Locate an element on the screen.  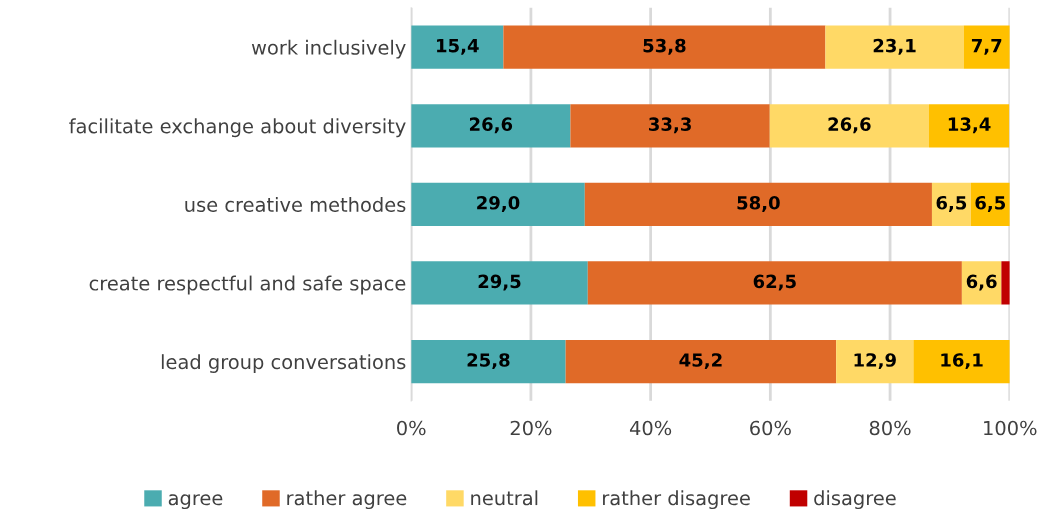
y-tick-label: create respectful and safe space is located at coordinates (247, 285).